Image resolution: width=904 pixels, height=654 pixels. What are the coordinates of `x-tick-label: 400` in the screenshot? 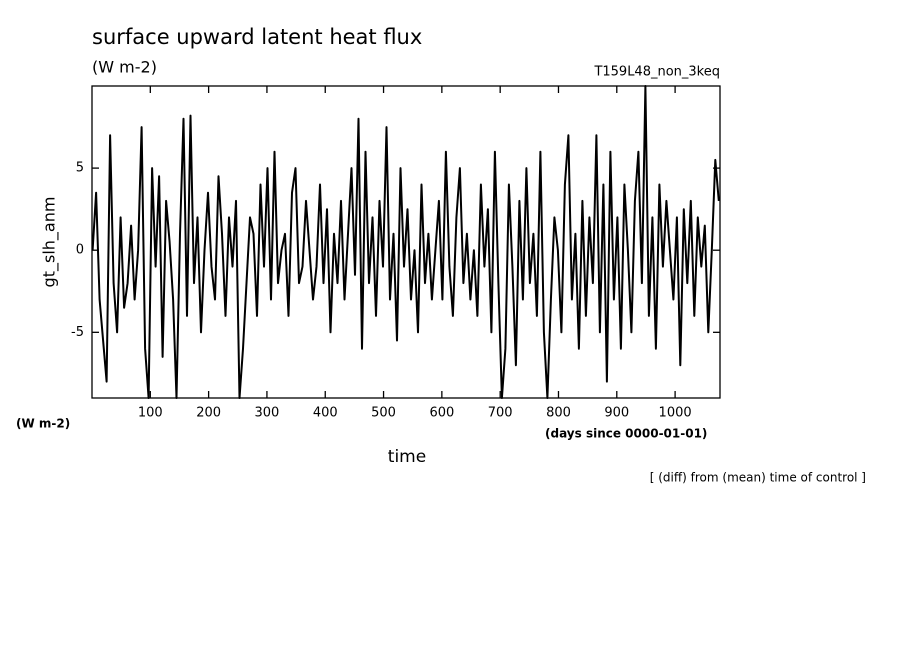 It's located at (325, 413).